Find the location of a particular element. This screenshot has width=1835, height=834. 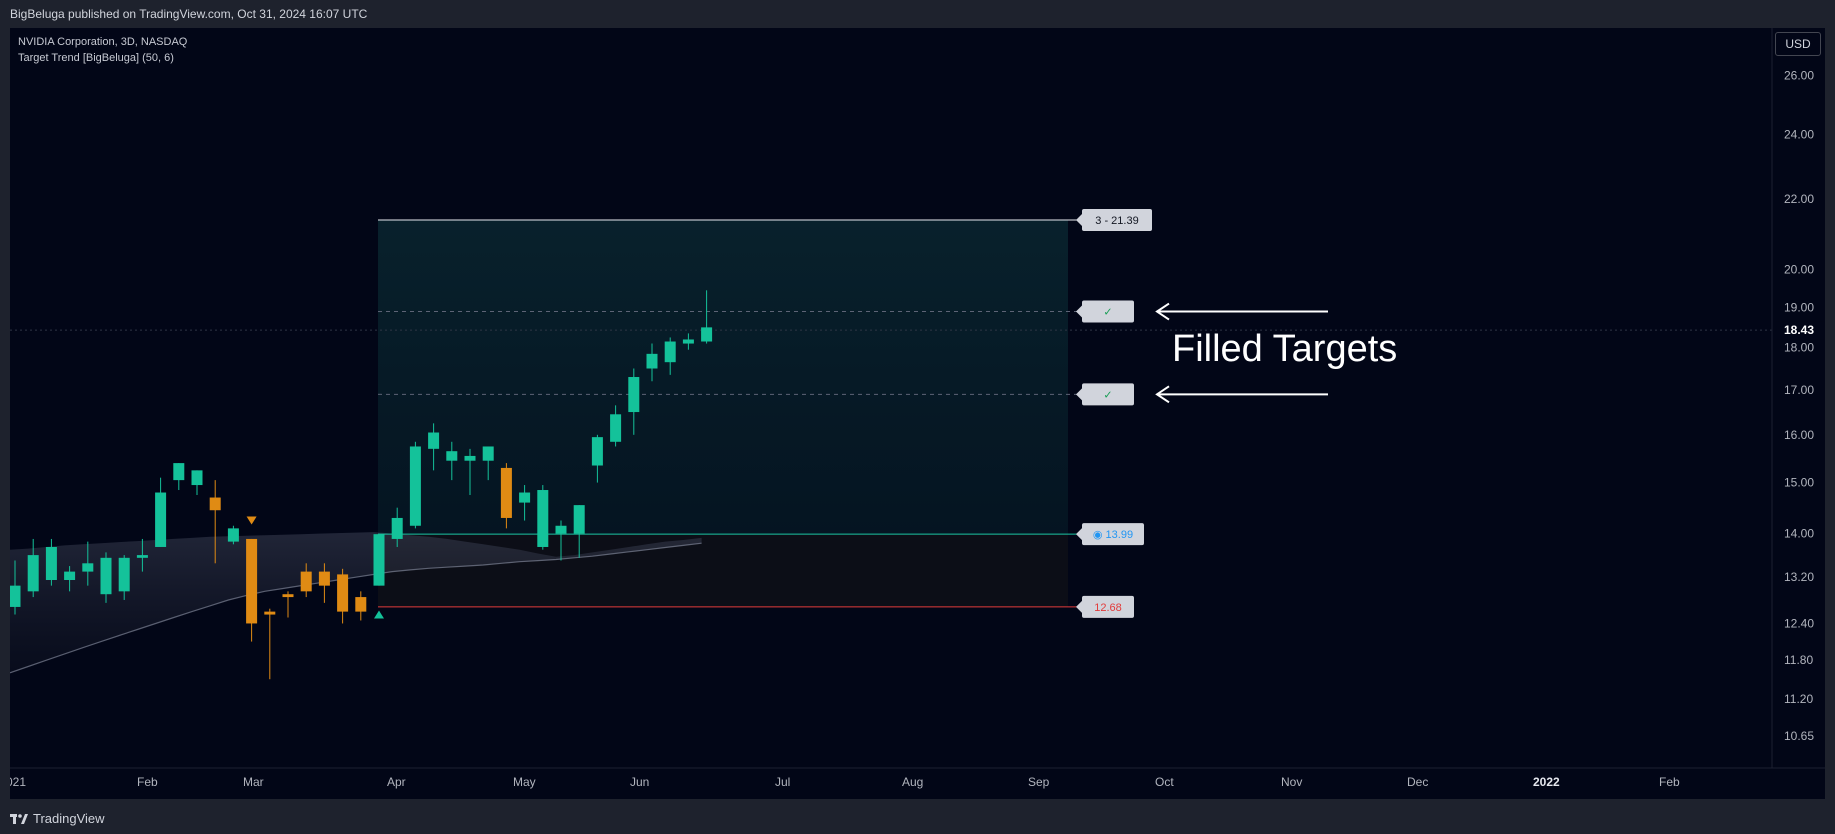

level-label-text: 3 - 21.39 is located at coordinates (1116, 221).